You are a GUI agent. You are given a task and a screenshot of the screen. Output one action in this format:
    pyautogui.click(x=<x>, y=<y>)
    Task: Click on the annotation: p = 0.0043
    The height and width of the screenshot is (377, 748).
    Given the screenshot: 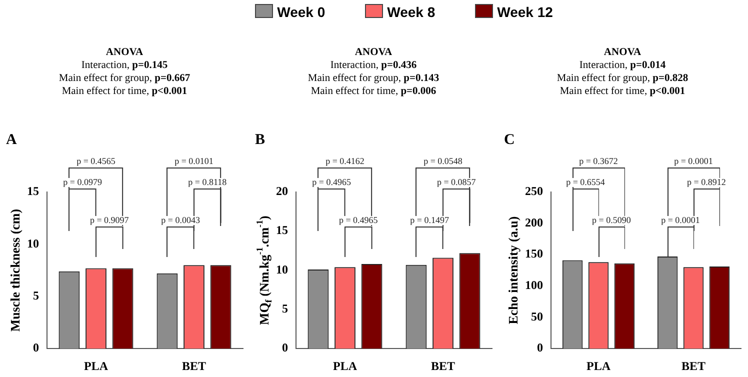 What is the action you would take?
    pyautogui.click(x=181, y=220)
    